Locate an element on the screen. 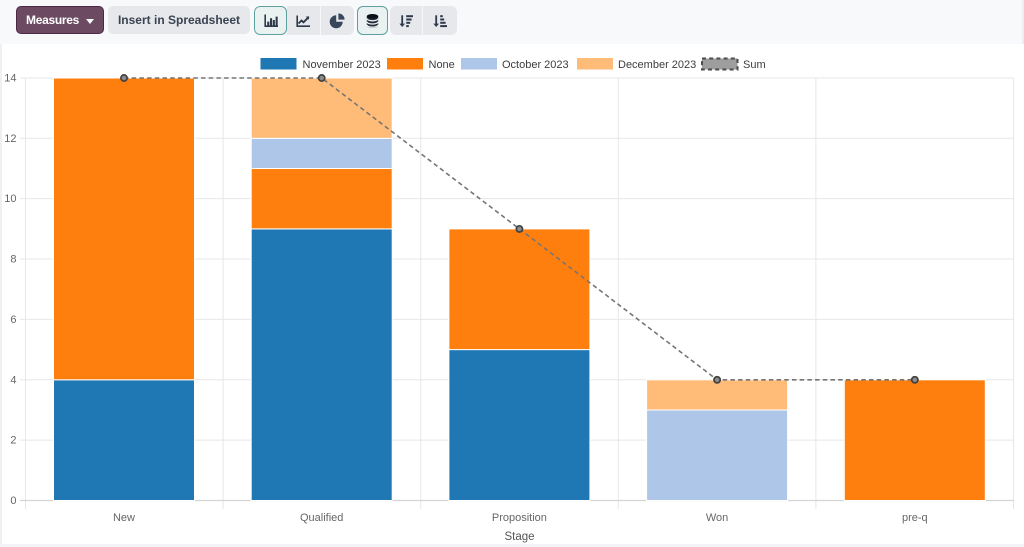  svg-text: 14 is located at coordinates (10, 79).